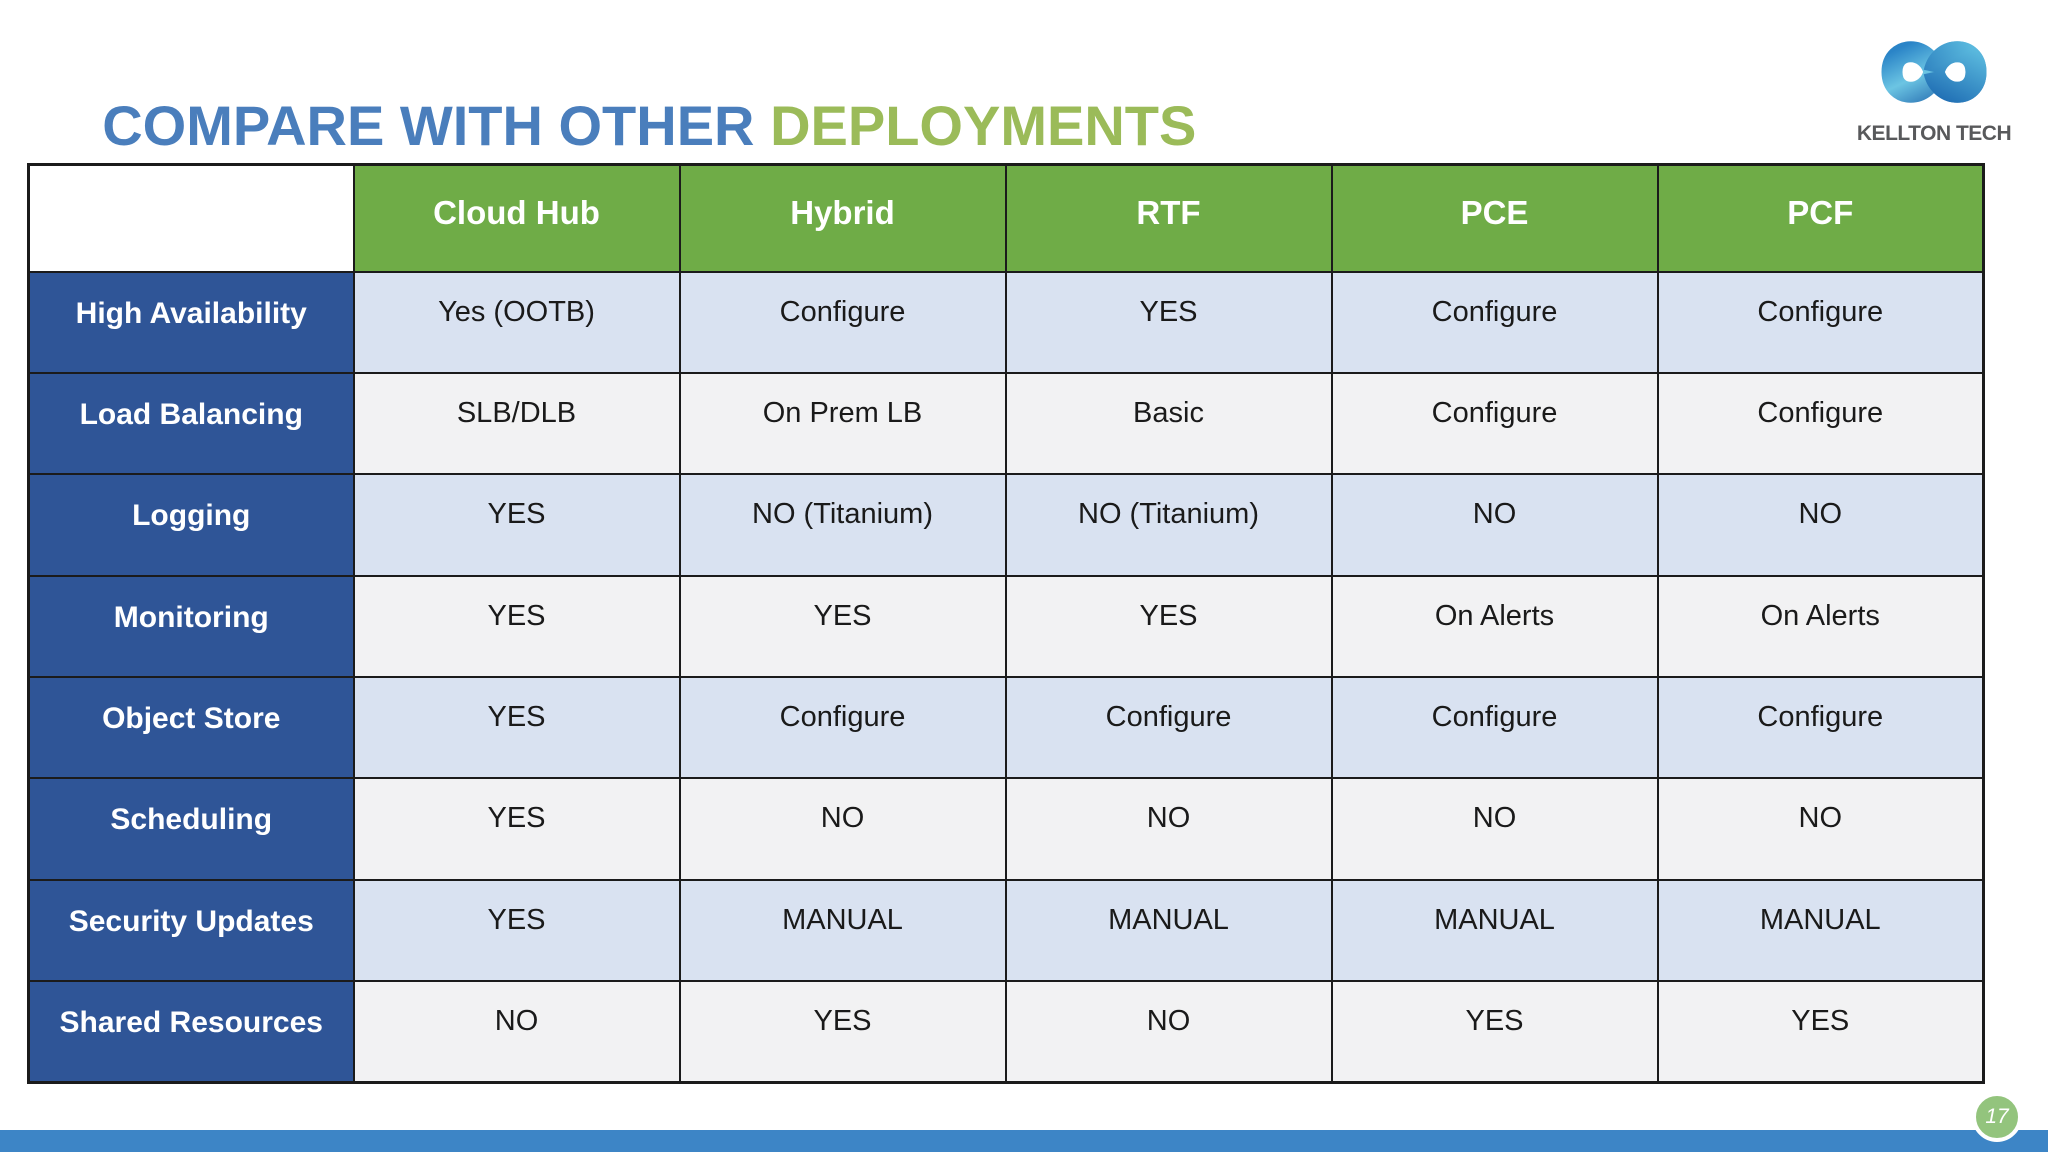  What do you see at coordinates (1934, 133) in the screenshot?
I see `company-logo-text: KELLTON TECH` at bounding box center [1934, 133].